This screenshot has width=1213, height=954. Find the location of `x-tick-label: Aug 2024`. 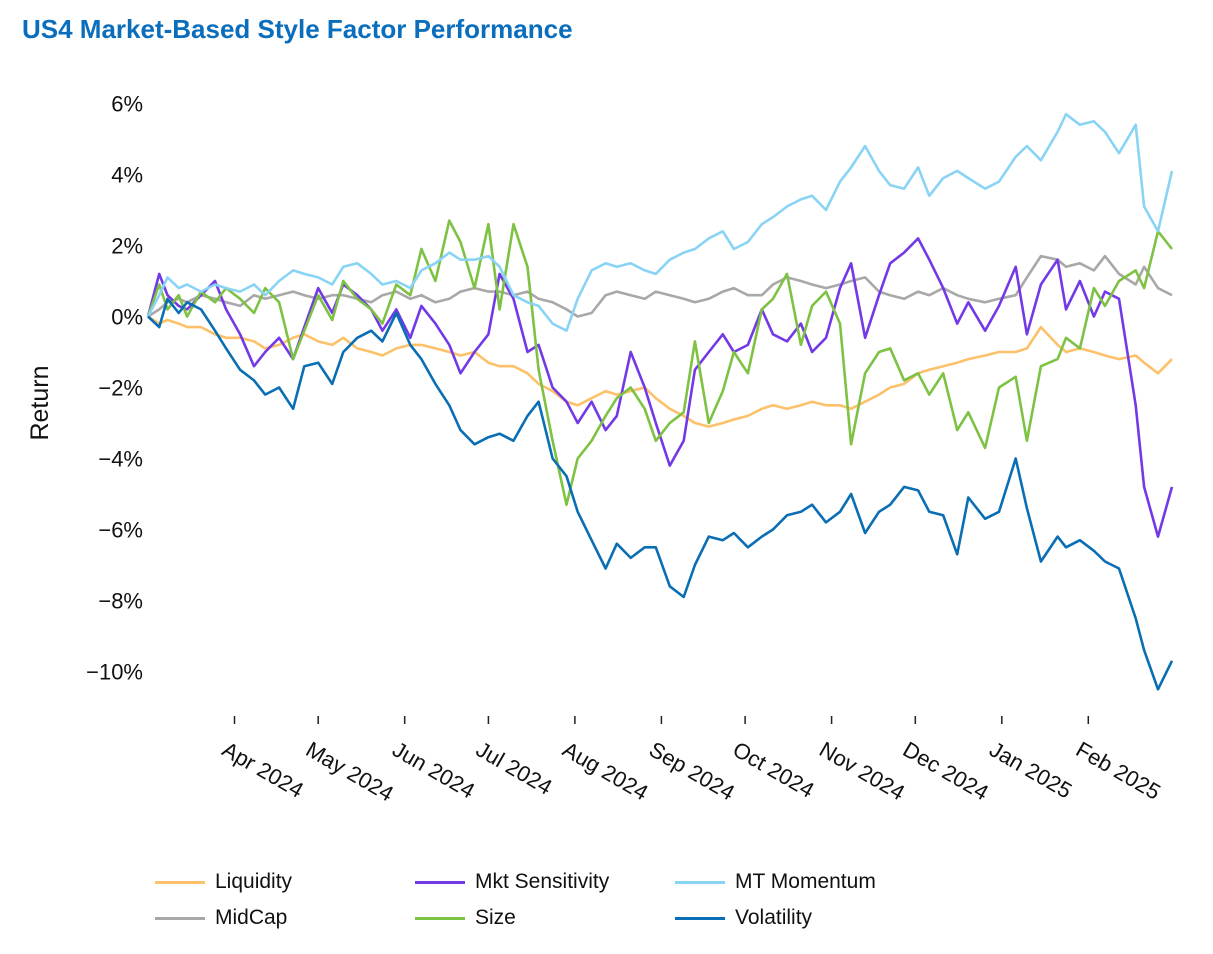

x-tick-label: Aug 2024 is located at coordinates (605, 771).